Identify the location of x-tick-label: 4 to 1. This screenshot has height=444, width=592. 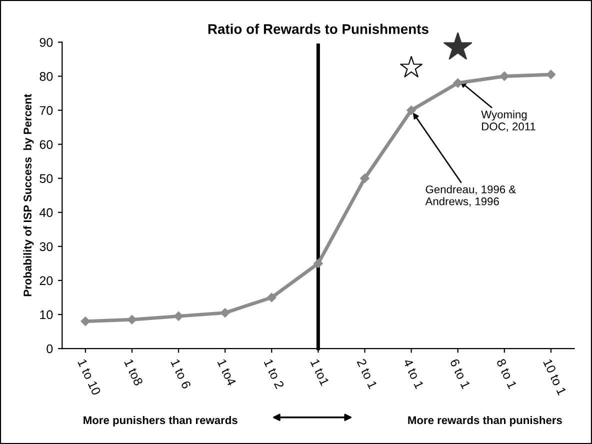
(413, 374).